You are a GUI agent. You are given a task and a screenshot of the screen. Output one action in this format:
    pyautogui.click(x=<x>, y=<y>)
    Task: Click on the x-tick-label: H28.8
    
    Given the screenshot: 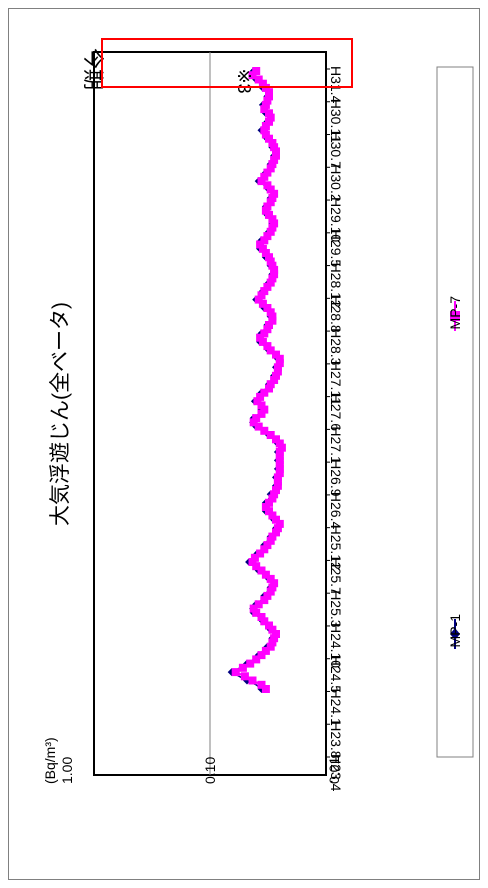 What is the action you would take?
    pyautogui.click(x=336, y=314)
    